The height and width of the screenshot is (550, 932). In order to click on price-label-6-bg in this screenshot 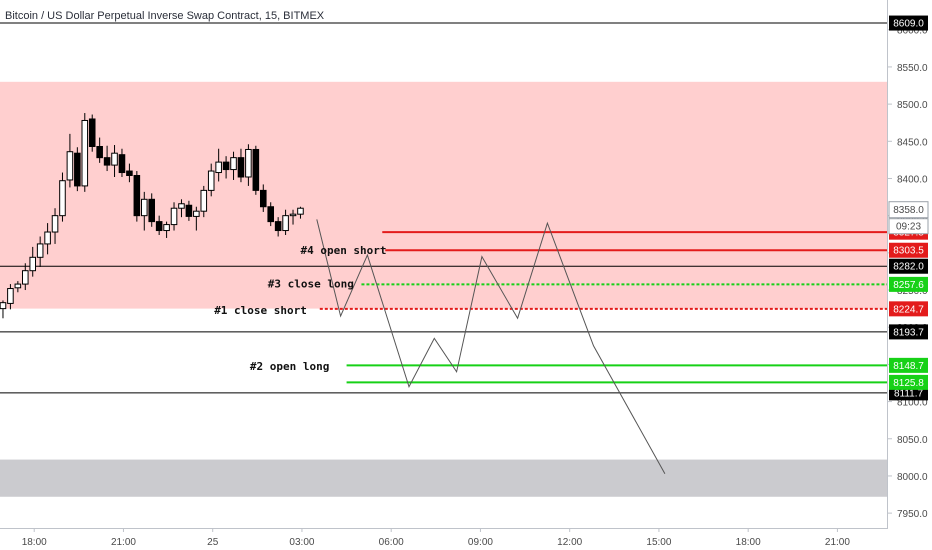, I will do `click(908, 284)`.